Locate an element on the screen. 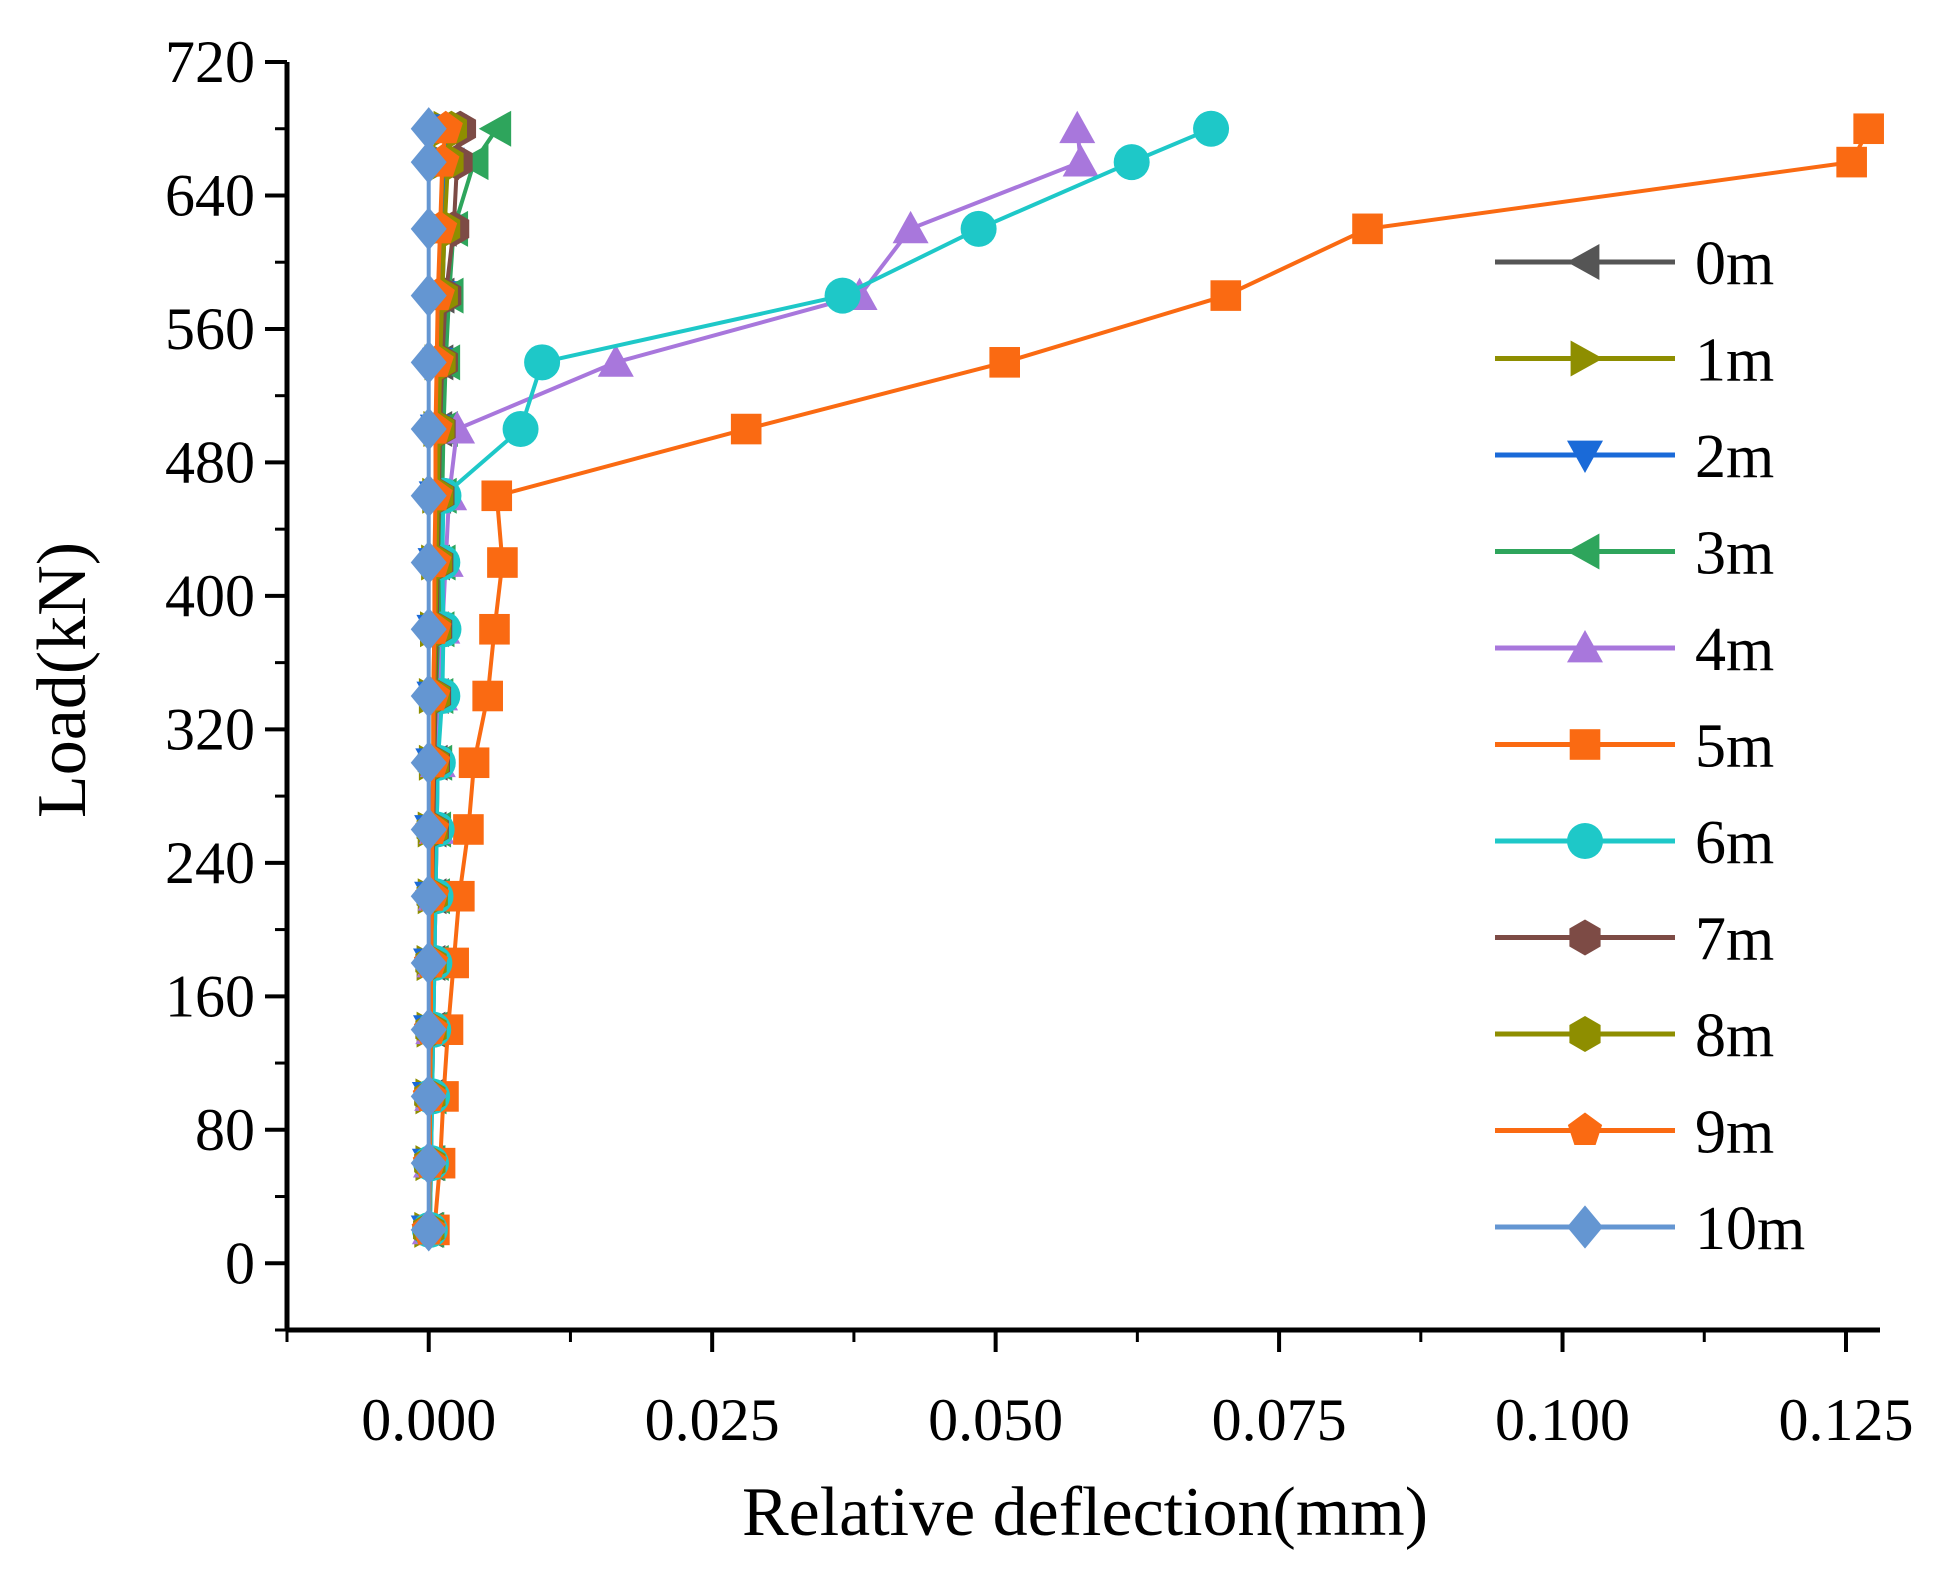  legend-label: 0m is located at coordinates (1734, 264).